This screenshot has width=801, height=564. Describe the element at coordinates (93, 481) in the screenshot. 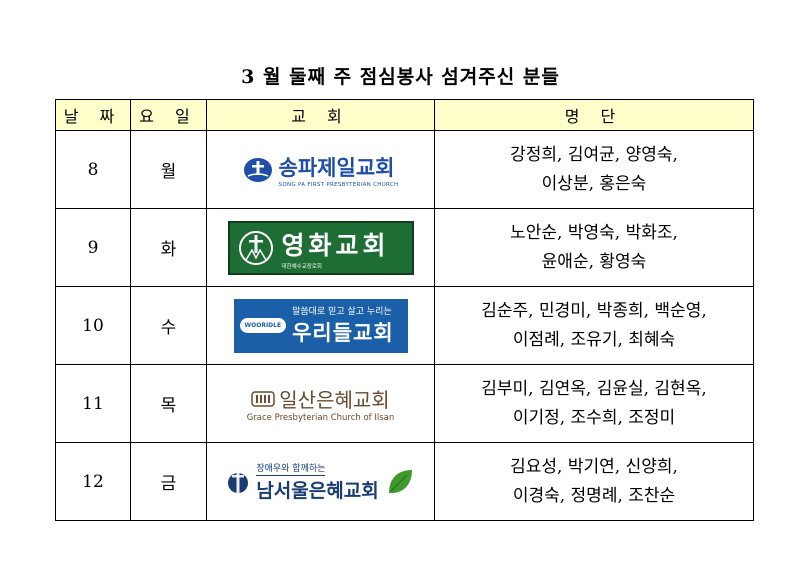

I see `row-date: 12` at that location.